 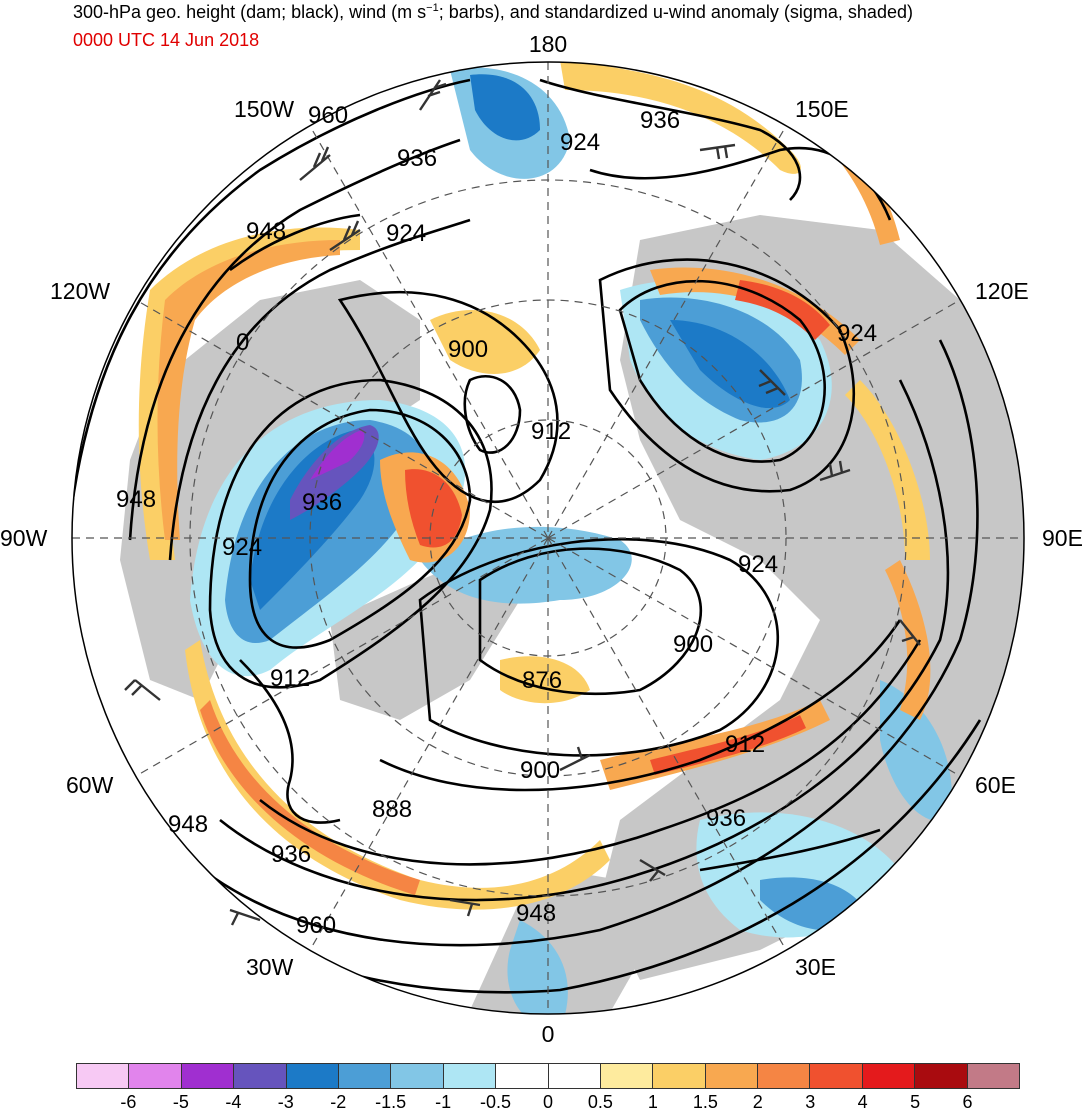 What do you see at coordinates (285, 1102) in the screenshot?
I see `colorbar-tick-label: -3` at bounding box center [285, 1102].